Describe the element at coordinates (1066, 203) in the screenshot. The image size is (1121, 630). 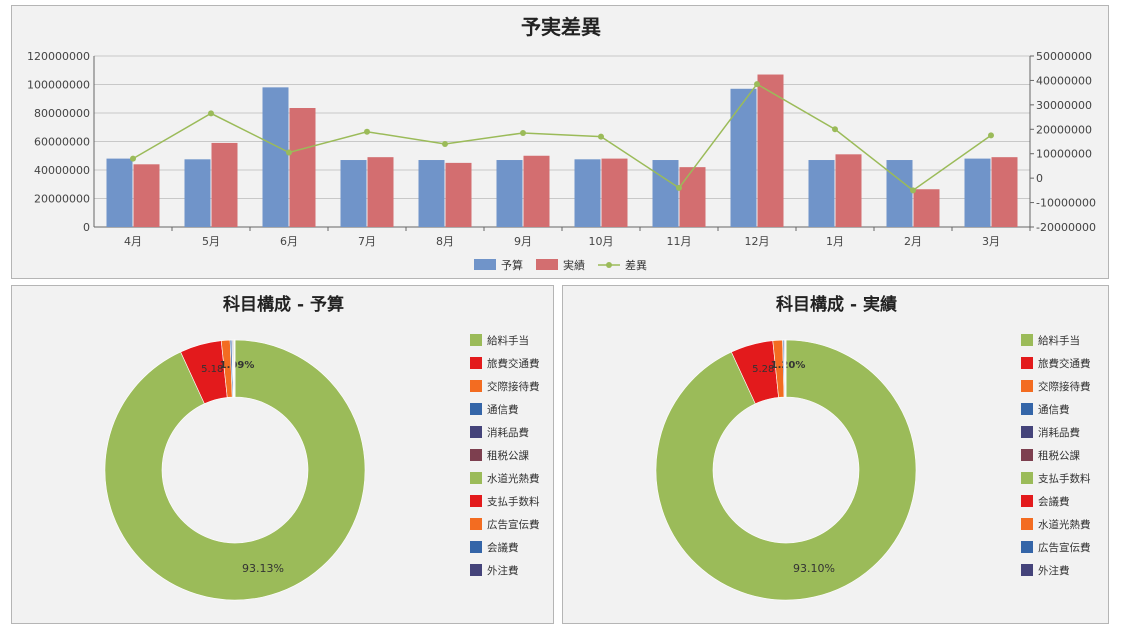
I see `y2-tick-label: -10000000` at that location.